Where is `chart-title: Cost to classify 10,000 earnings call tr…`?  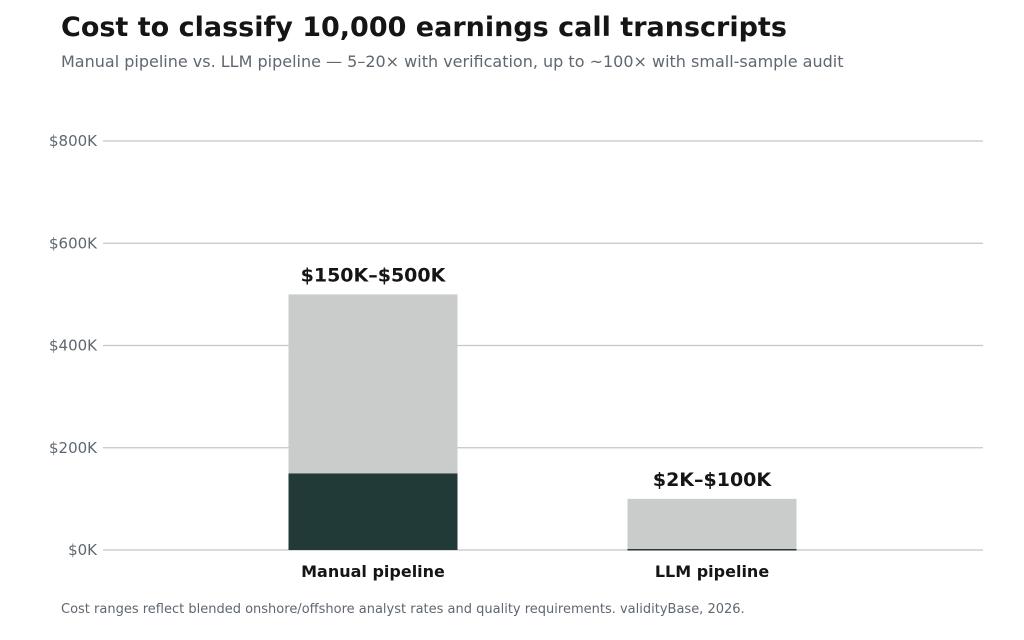
chart-title: Cost to classify 10,000 earnings call tr… is located at coordinates (424, 27).